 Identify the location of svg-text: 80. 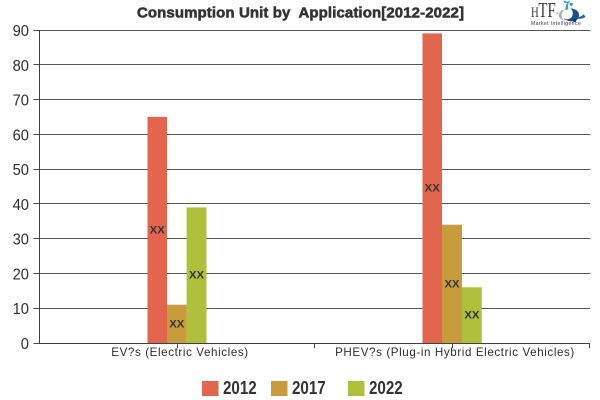
(21, 66).